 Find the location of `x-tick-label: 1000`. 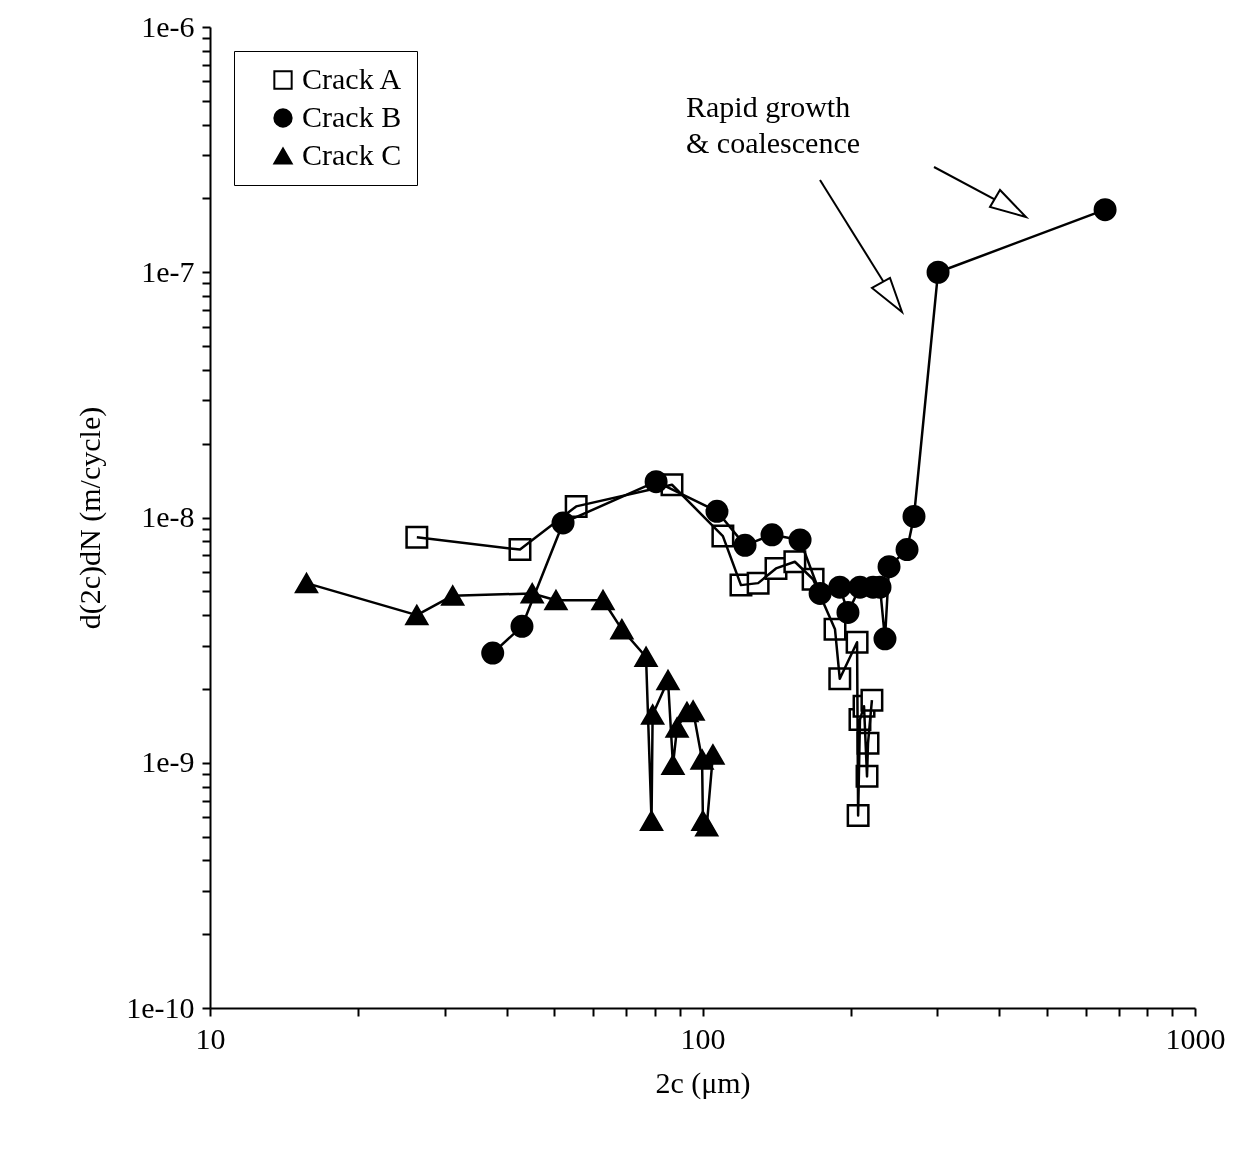

x-tick-label: 1000 is located at coordinates (1195, 1038).